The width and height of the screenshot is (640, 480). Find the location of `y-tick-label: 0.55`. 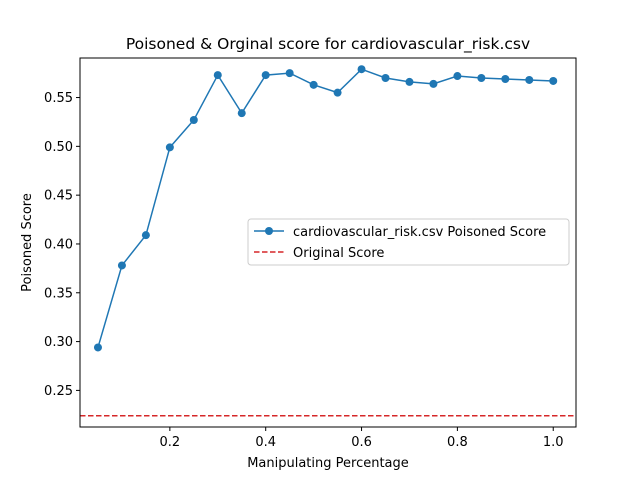

y-tick-label: 0.55 is located at coordinates (58, 98).